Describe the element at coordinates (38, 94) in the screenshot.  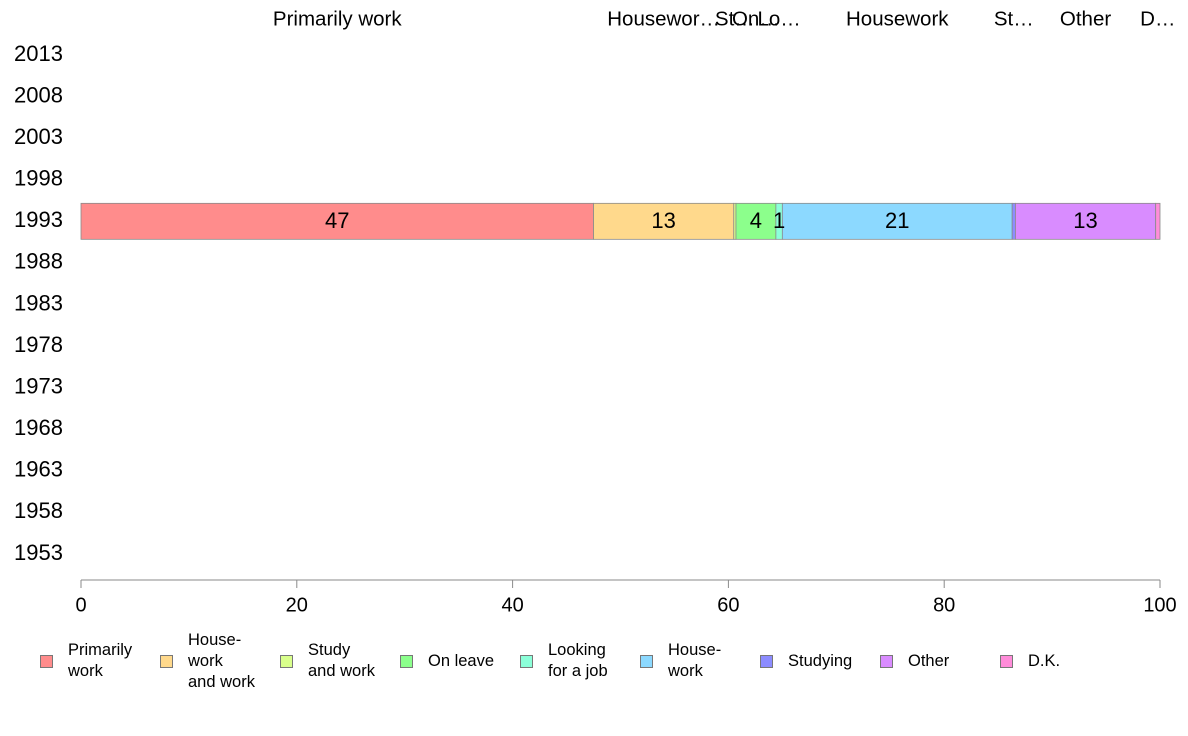
I see `y-tick-label: 2008` at that location.